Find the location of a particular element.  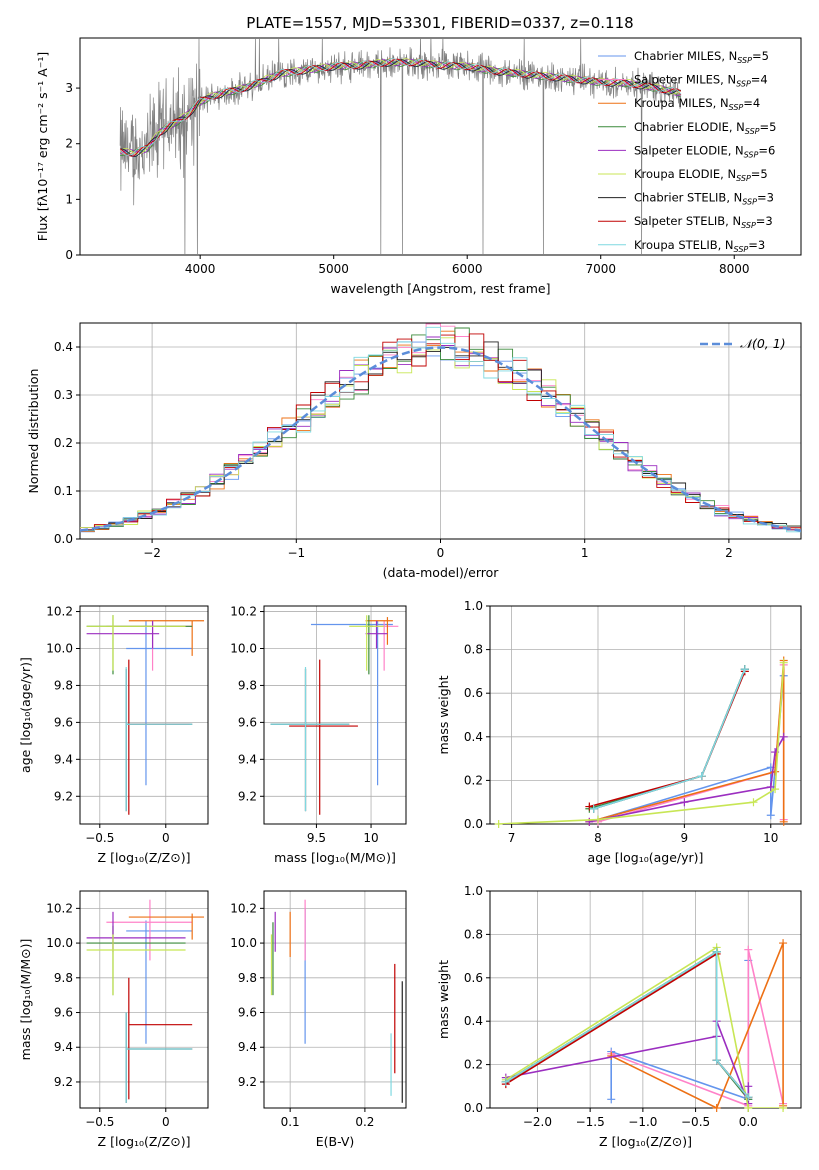

x-tick-label: 5000 is located at coordinates (333, 269).